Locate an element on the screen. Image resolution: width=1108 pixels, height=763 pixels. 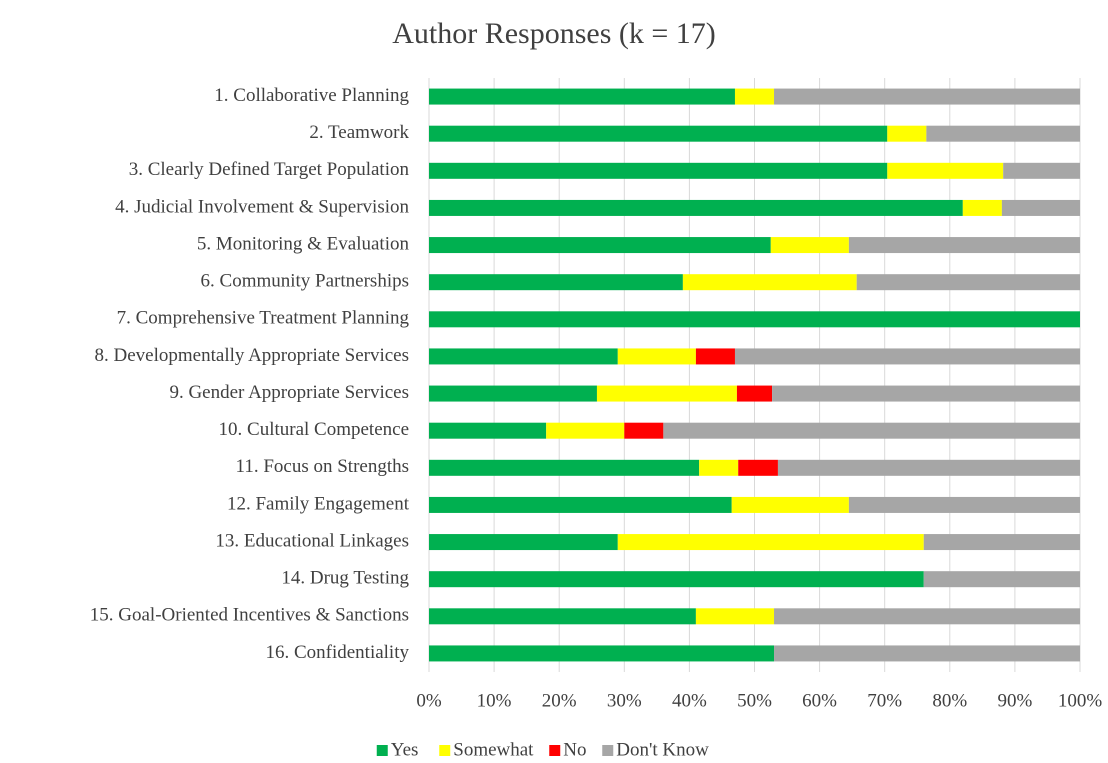
y-tick-label: 12. Family Engagement is located at coordinates (318, 503).